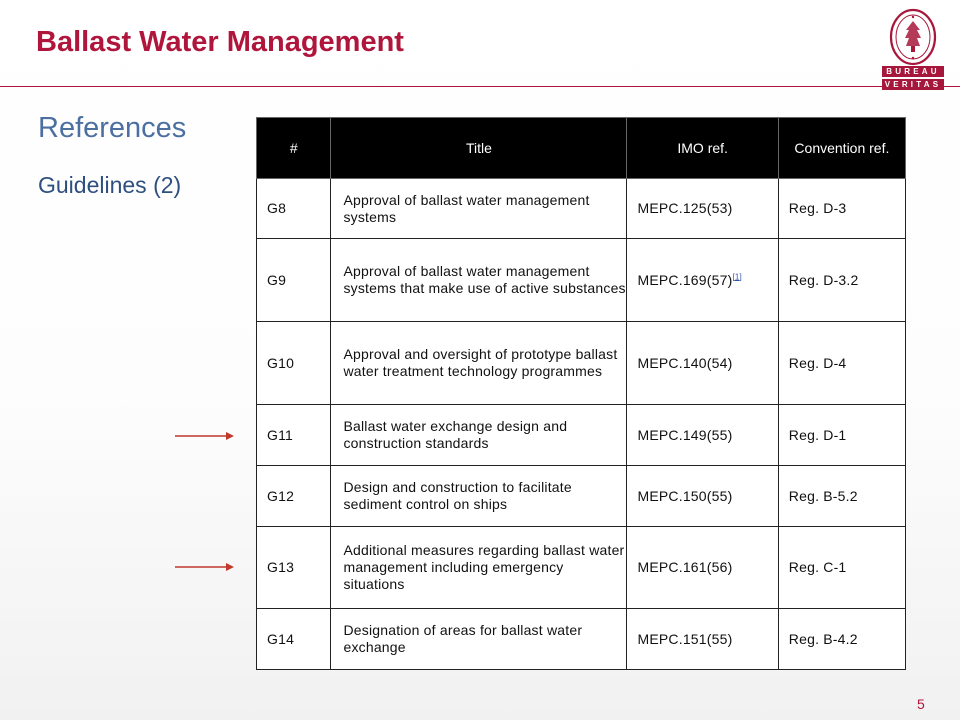 The height and width of the screenshot is (720, 960). I want to click on logo-word-bottom: VERITAS, so click(913, 84).